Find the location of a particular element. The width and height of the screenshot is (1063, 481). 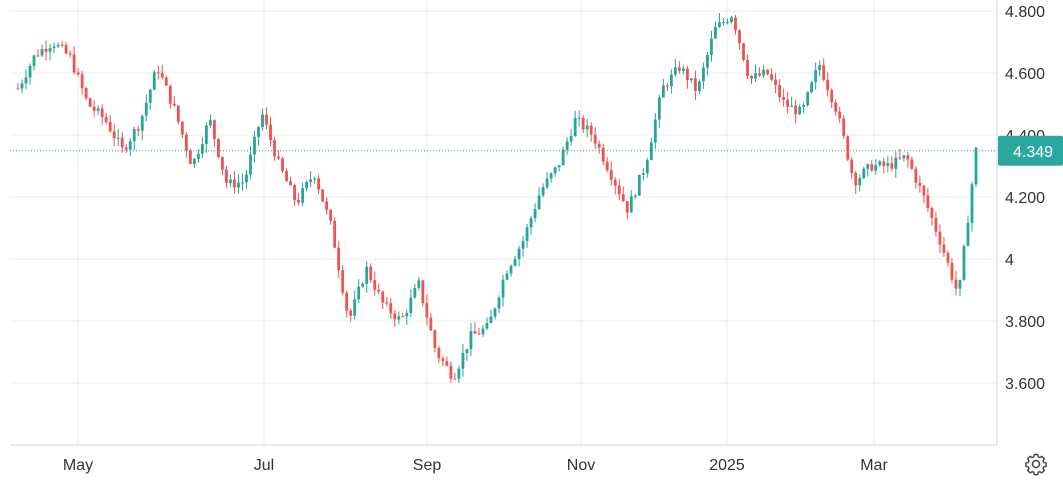

y-tick-label: 3.800 is located at coordinates (1025, 322).